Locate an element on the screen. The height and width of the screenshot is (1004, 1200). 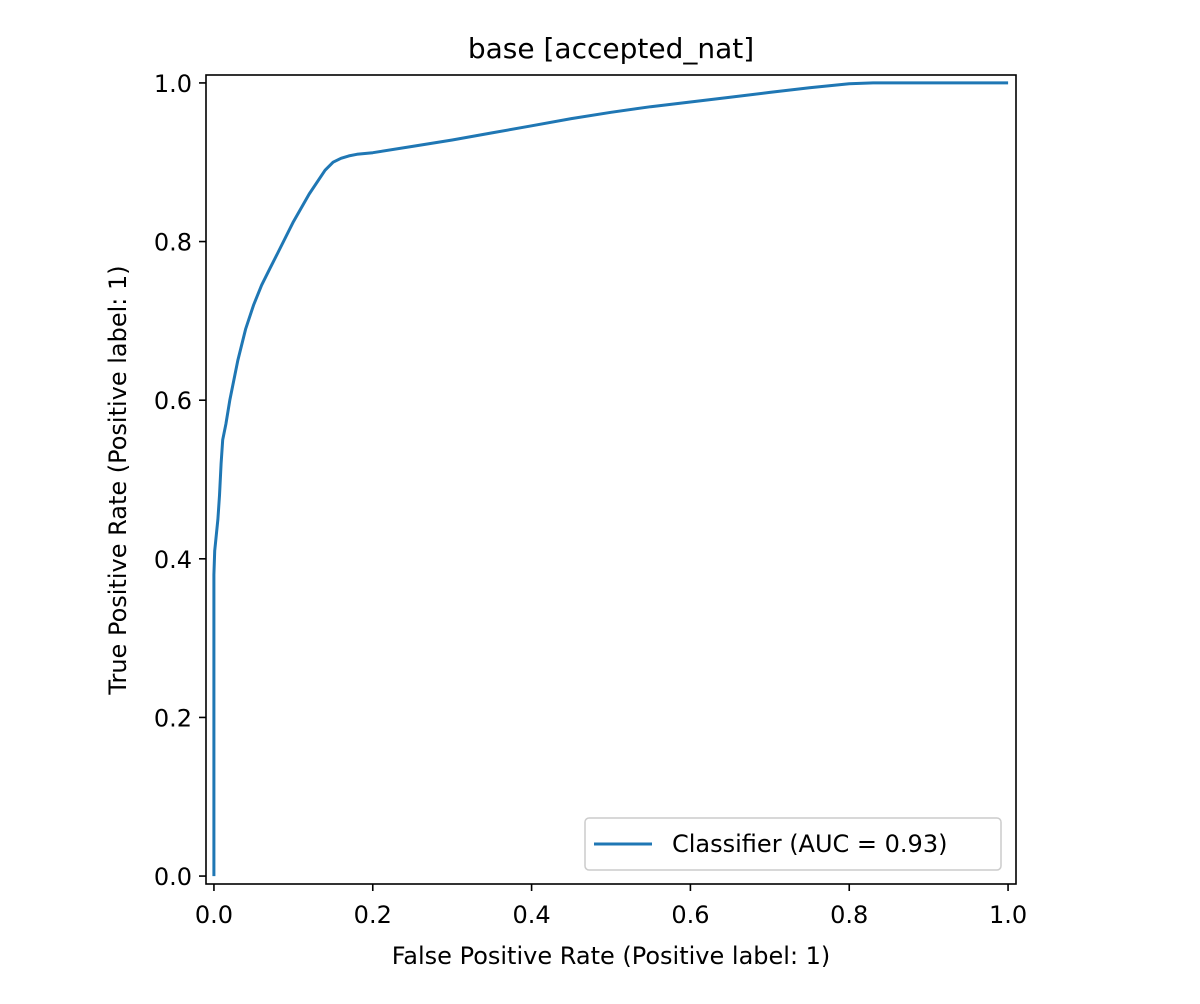
x-tick-label: 0.4 is located at coordinates (532, 915).